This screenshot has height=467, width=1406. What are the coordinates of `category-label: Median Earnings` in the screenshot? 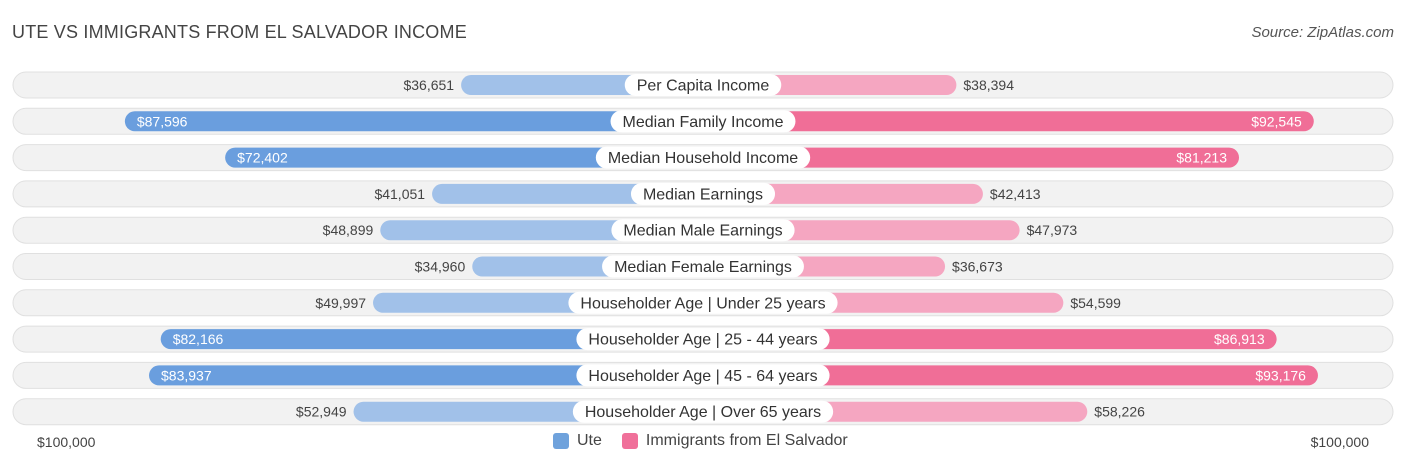 It's located at (703, 194).